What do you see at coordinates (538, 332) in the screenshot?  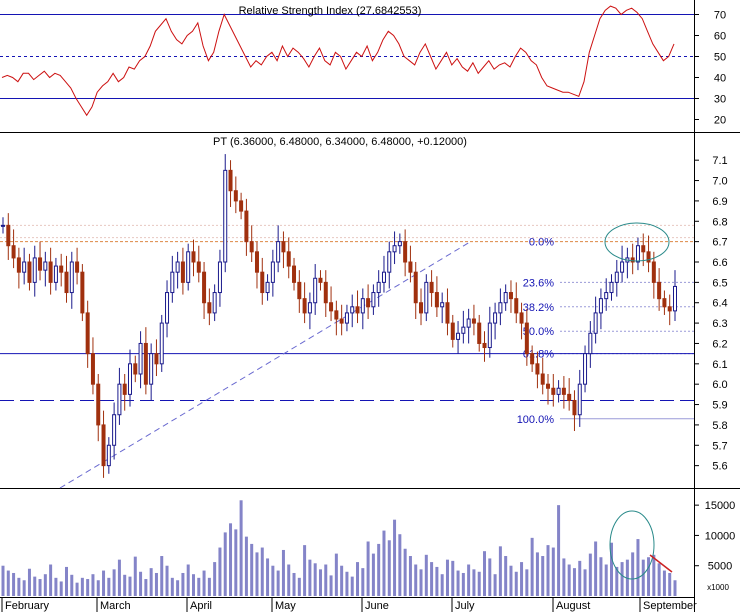 I see `fib-level-label: 50.0%` at bounding box center [538, 332].